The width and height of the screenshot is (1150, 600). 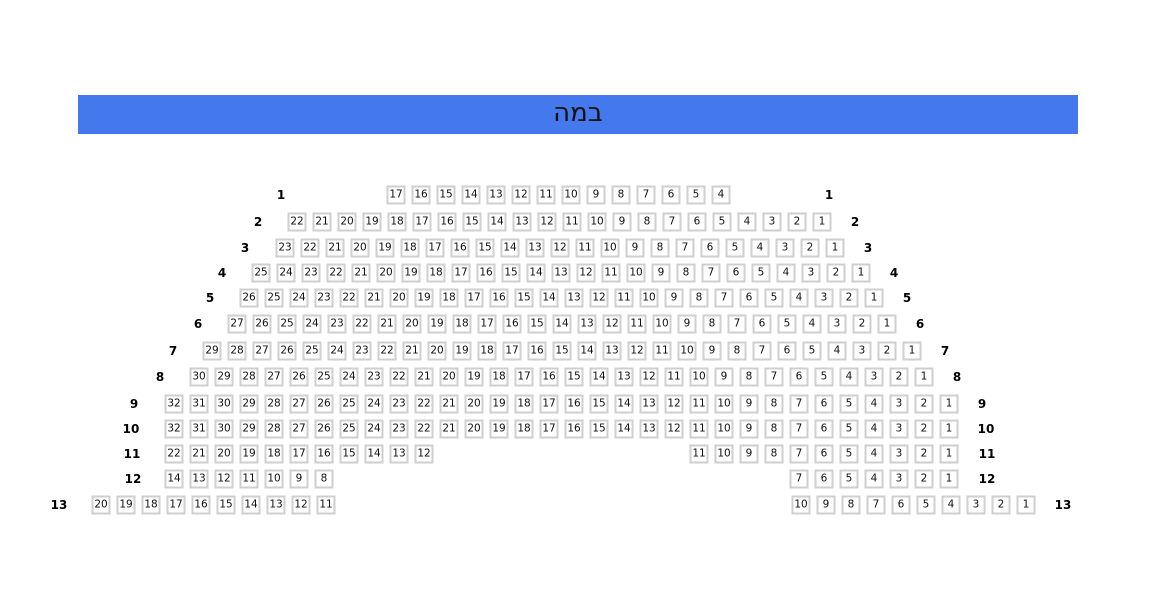 What do you see at coordinates (249, 429) in the screenshot?
I see `seat: 29` at bounding box center [249, 429].